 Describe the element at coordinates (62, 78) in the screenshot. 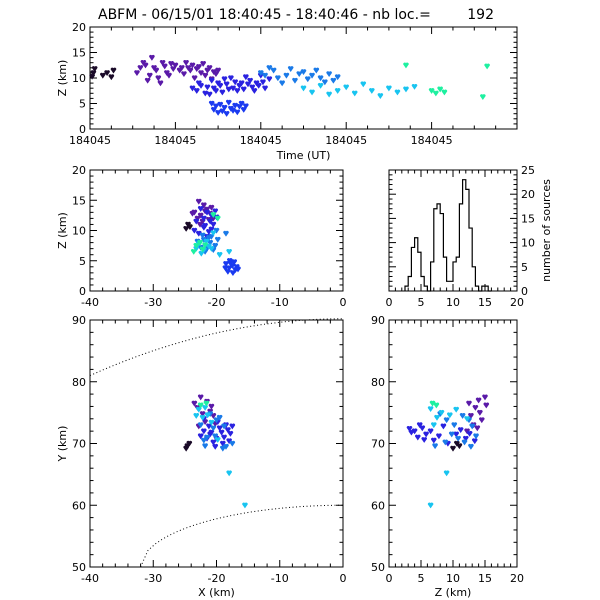

I see `y-axis-label: Z (km)` at that location.